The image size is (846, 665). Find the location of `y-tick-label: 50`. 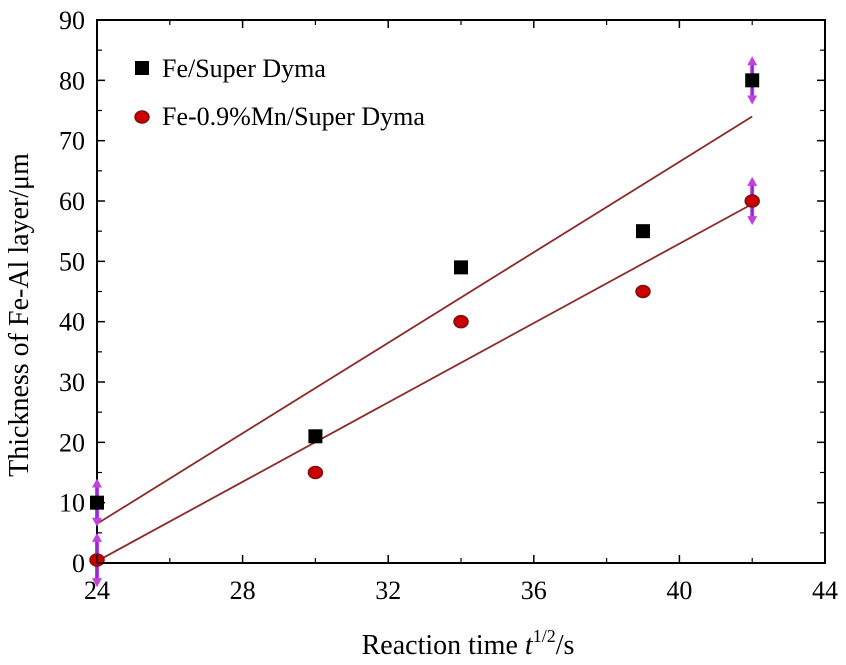

y-tick-label: 50 is located at coordinates (72, 261).